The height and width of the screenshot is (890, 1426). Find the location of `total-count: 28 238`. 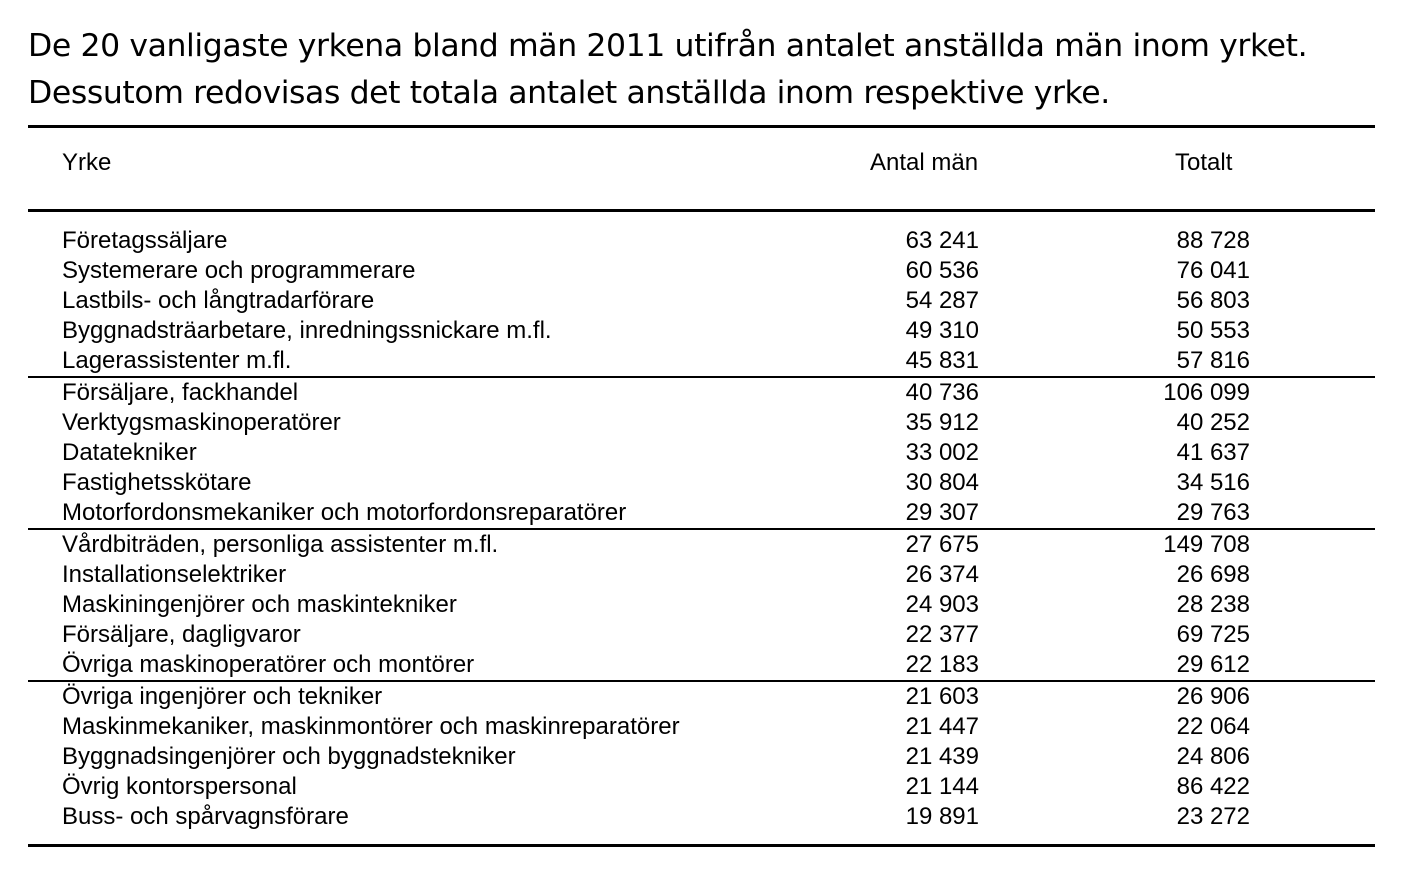

total-count: 28 238 is located at coordinates (1213, 604).